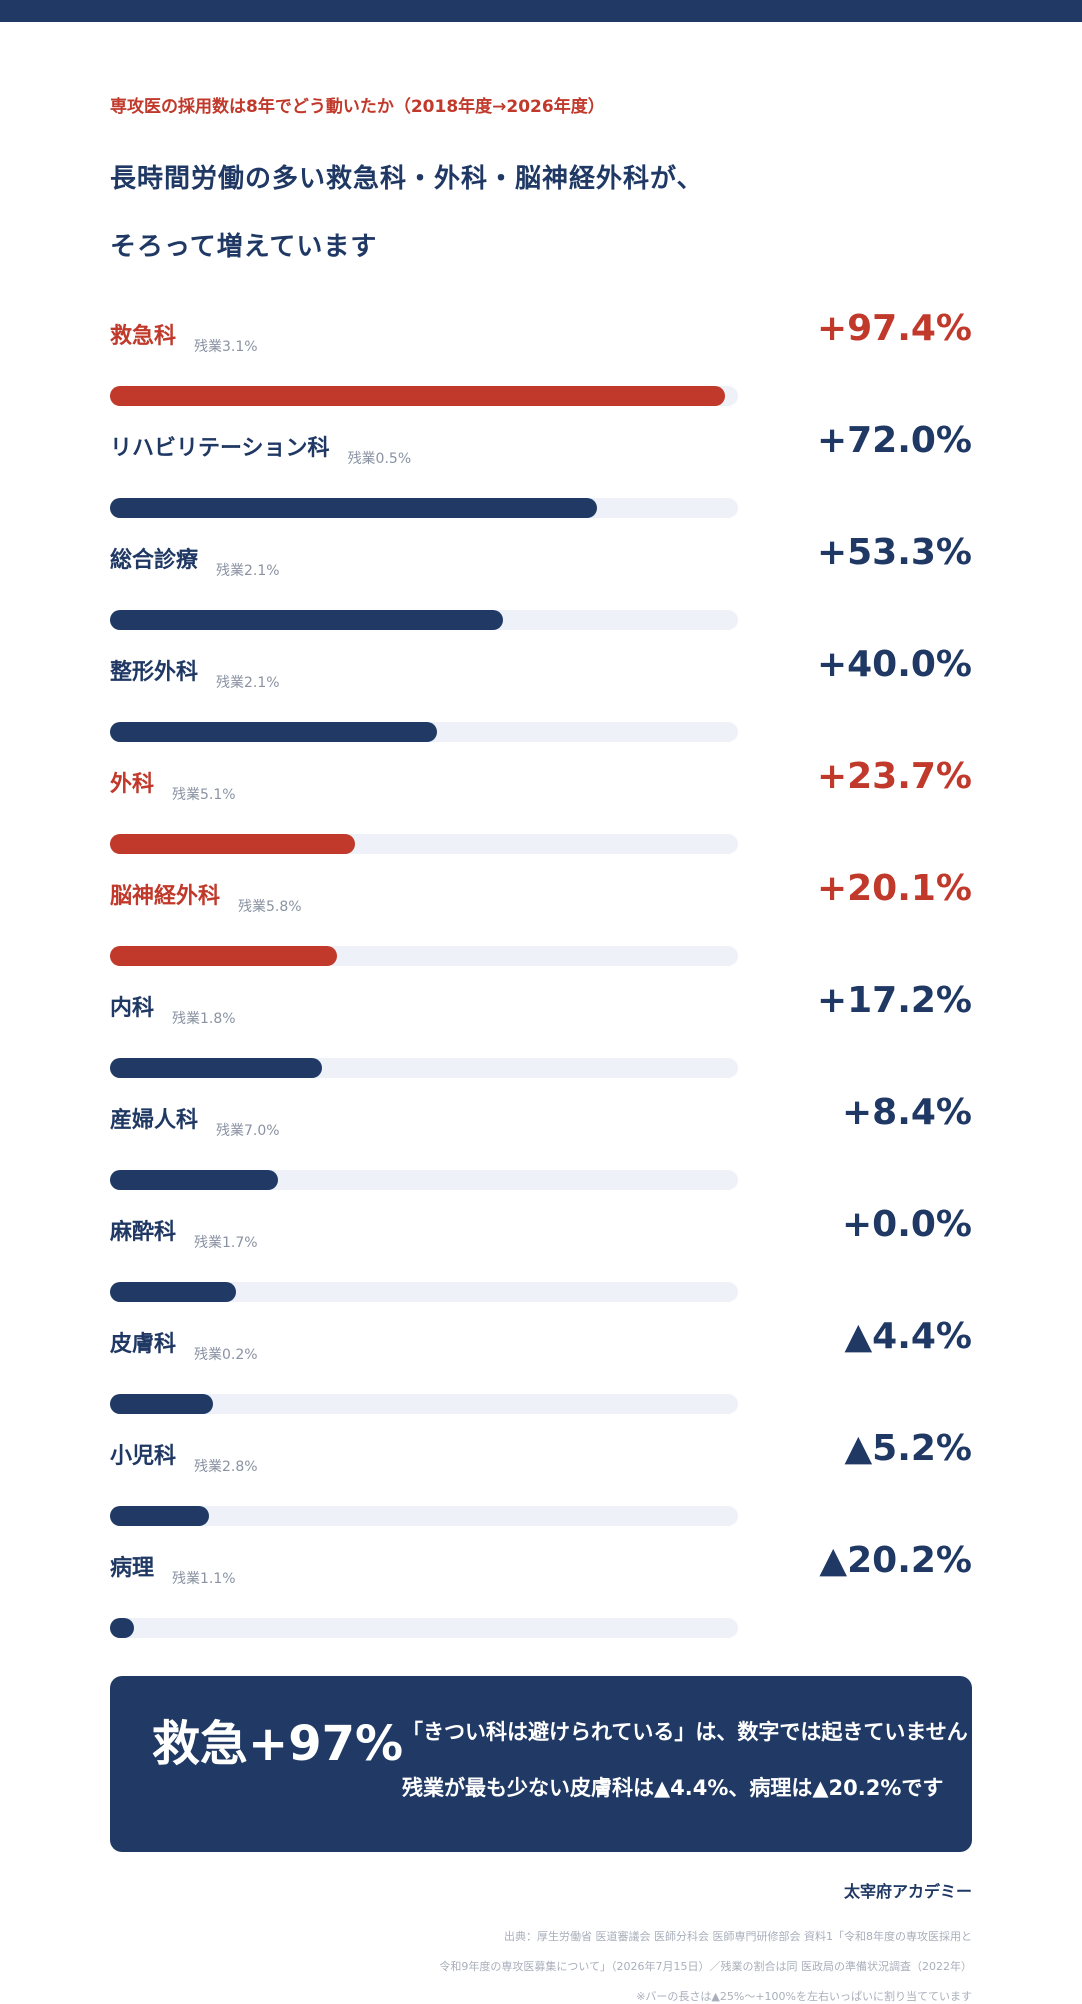  What do you see at coordinates (165, 896) in the screenshot?
I see `category-name: 脳神経外科` at bounding box center [165, 896].